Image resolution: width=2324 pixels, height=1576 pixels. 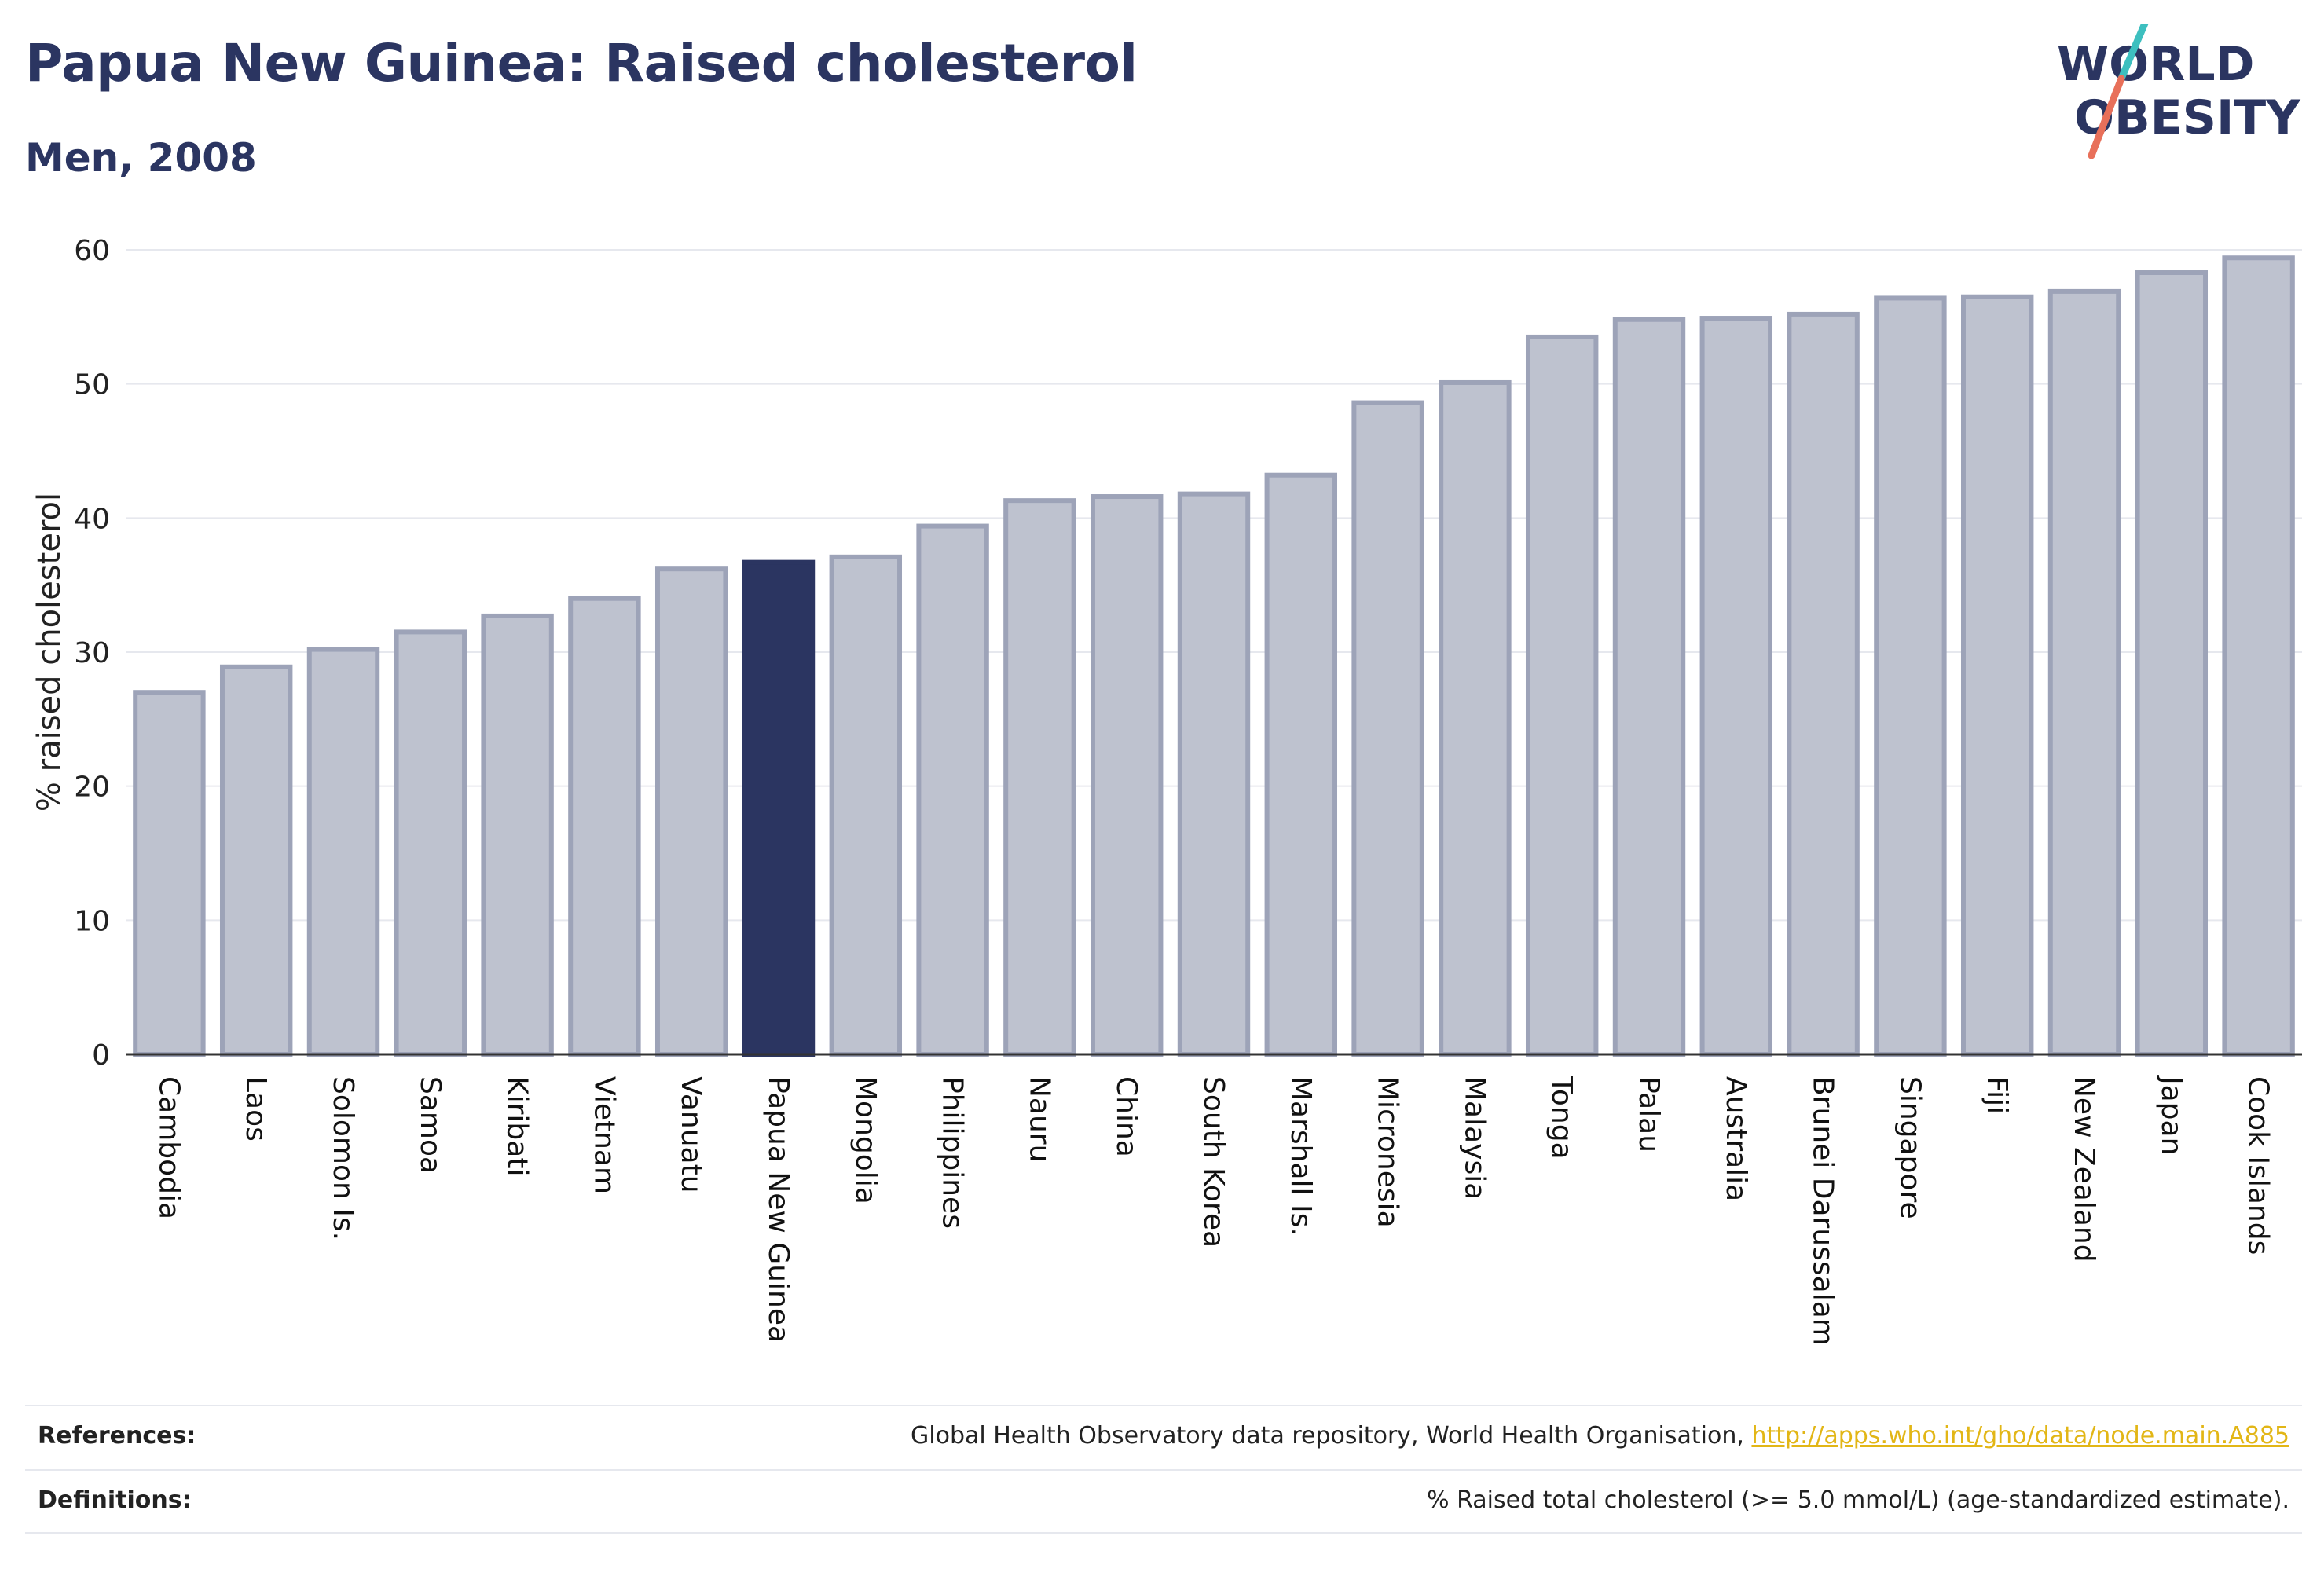 What do you see at coordinates (2171, 1115) in the screenshot?
I see `x-tick-label: Japan` at bounding box center [2171, 1115].